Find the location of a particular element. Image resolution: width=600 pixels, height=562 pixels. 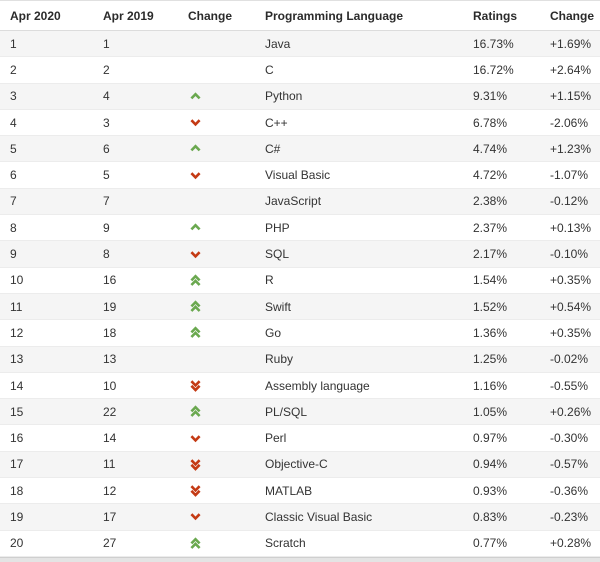

rank-2019-cell: 19 is located at coordinates (110, 306).